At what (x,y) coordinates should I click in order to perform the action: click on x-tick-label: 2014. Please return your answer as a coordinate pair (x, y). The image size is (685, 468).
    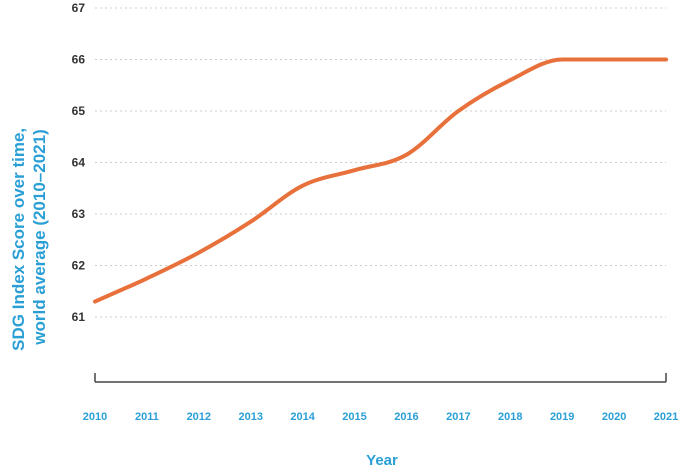
    Looking at the image, I should click on (302, 417).